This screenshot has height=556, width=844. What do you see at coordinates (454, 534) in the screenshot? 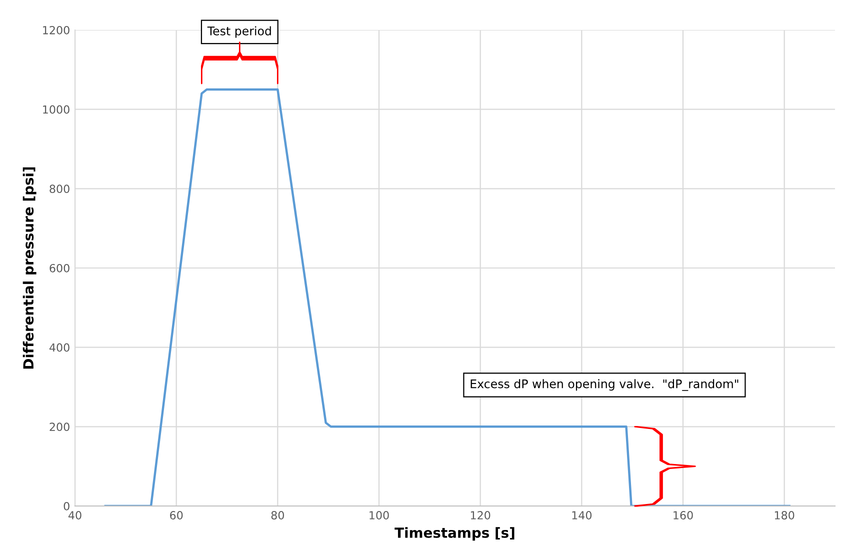
I see `x-axis-title: Timestamps [s]` at bounding box center [454, 534].